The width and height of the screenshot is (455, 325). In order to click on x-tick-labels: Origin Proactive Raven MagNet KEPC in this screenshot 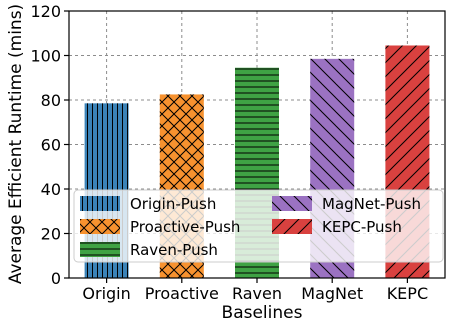, I will do `click(255, 293)`.